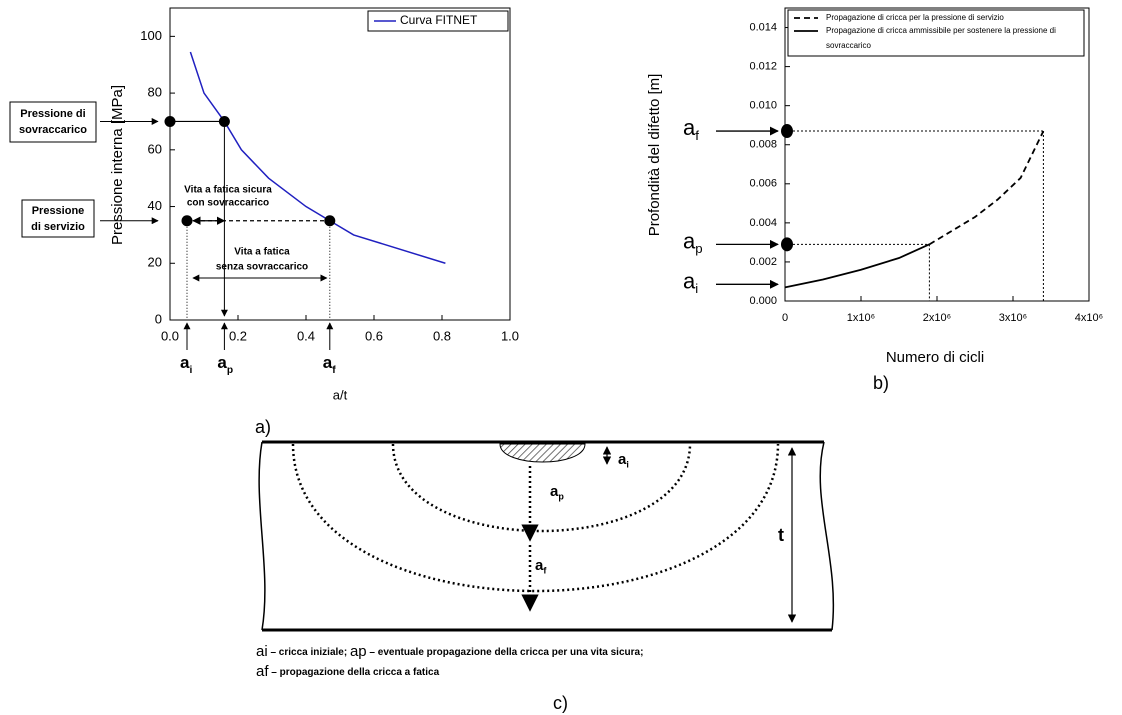  What do you see at coordinates (546, 536) in the screenshot?
I see `plate` at bounding box center [546, 536].